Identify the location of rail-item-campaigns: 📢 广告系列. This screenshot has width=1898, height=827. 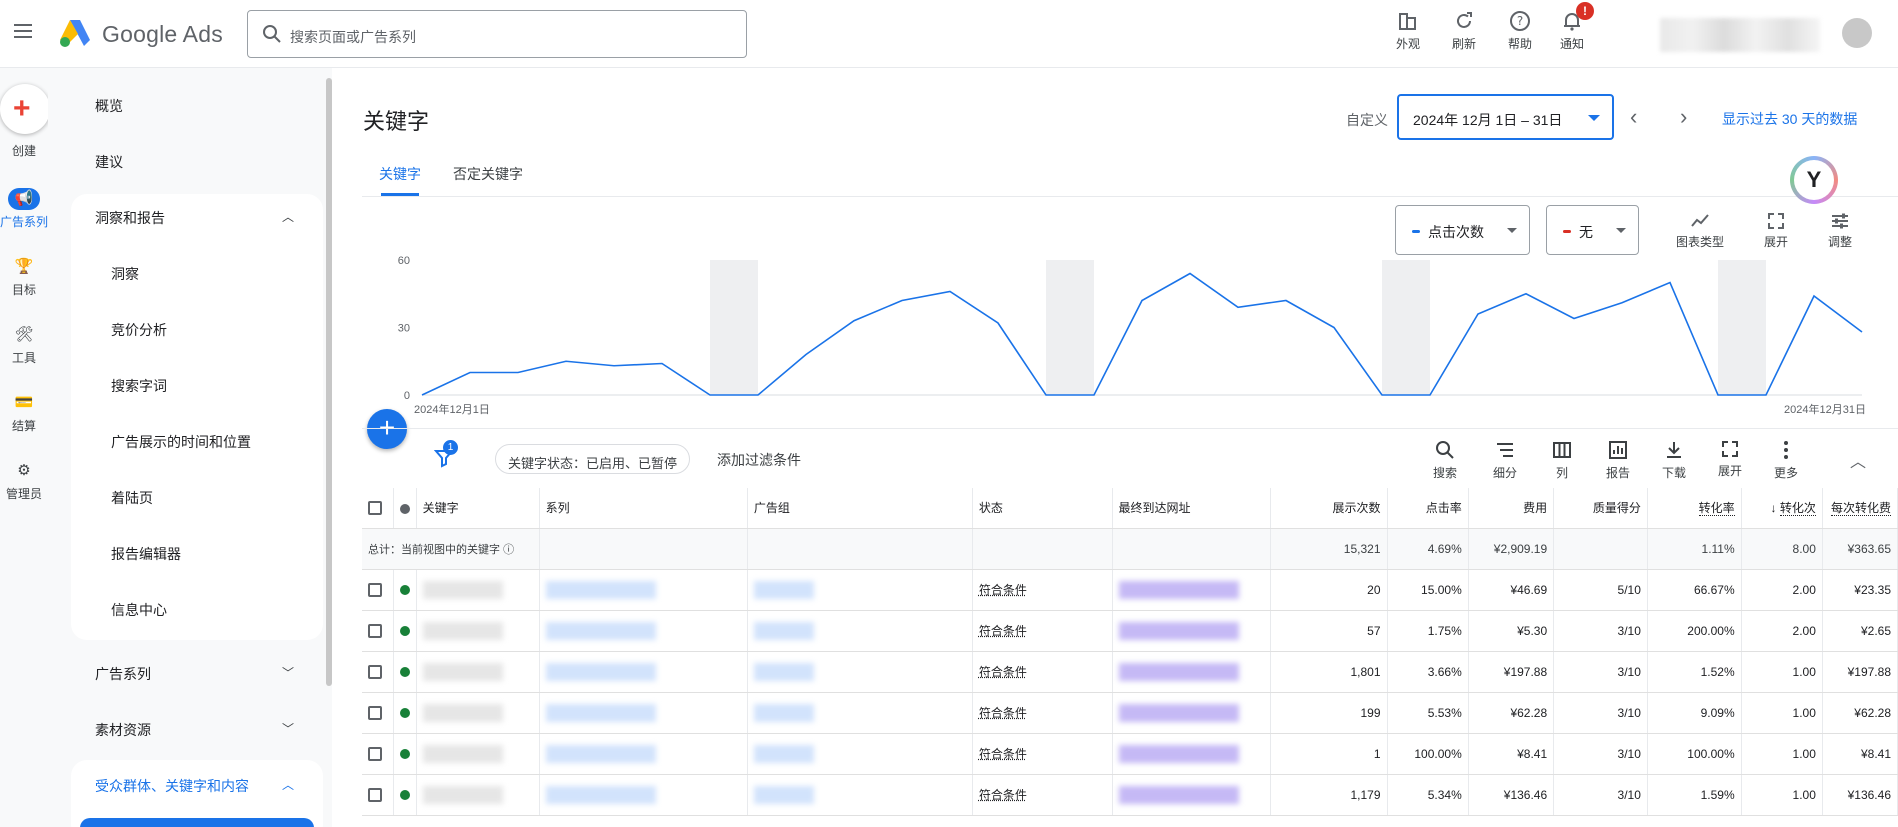
(24, 209).